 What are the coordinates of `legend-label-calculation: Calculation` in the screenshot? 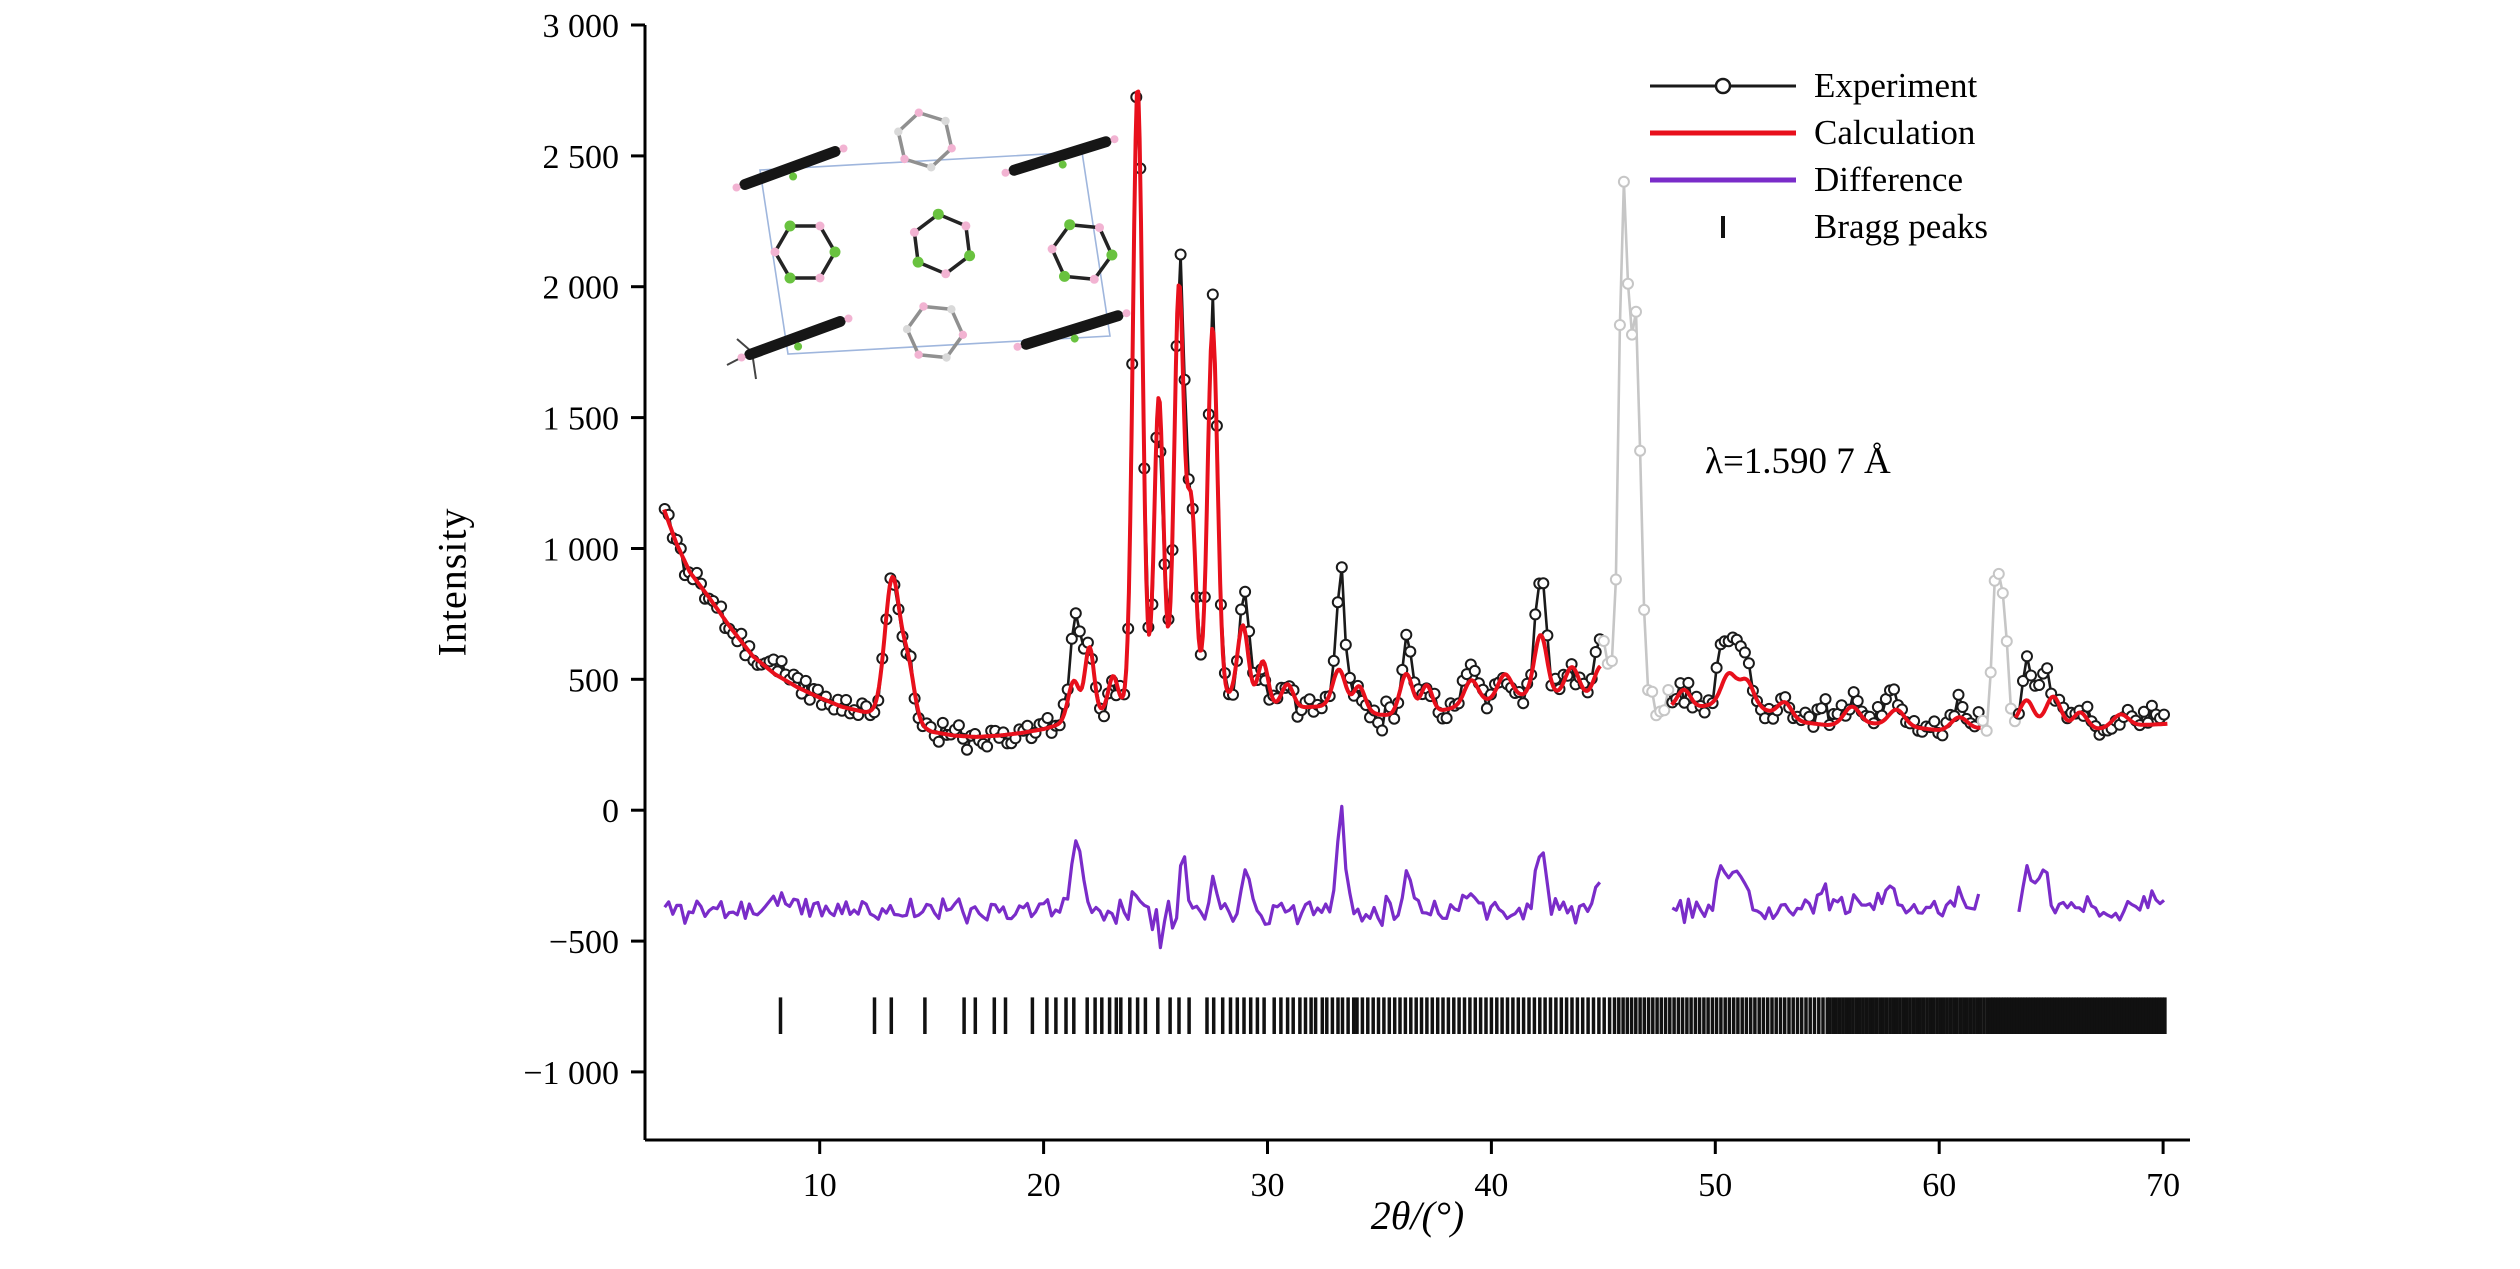 It's located at (1895, 132).